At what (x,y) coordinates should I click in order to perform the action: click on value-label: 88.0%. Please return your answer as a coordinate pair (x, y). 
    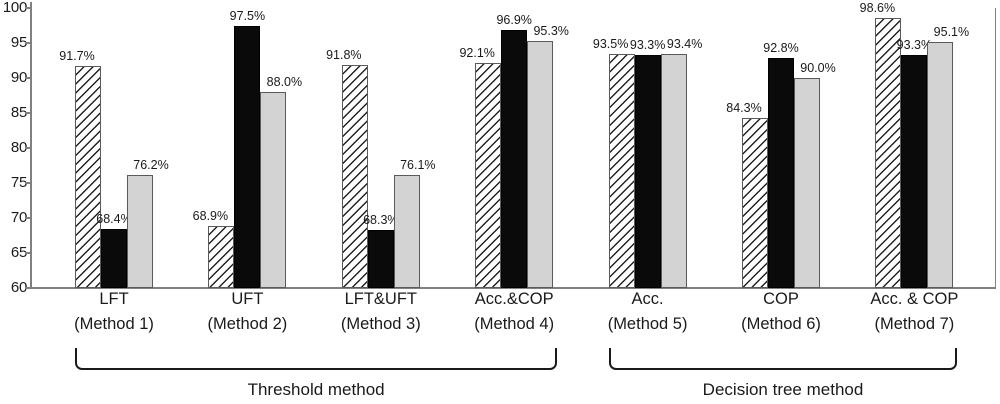
    Looking at the image, I should click on (284, 82).